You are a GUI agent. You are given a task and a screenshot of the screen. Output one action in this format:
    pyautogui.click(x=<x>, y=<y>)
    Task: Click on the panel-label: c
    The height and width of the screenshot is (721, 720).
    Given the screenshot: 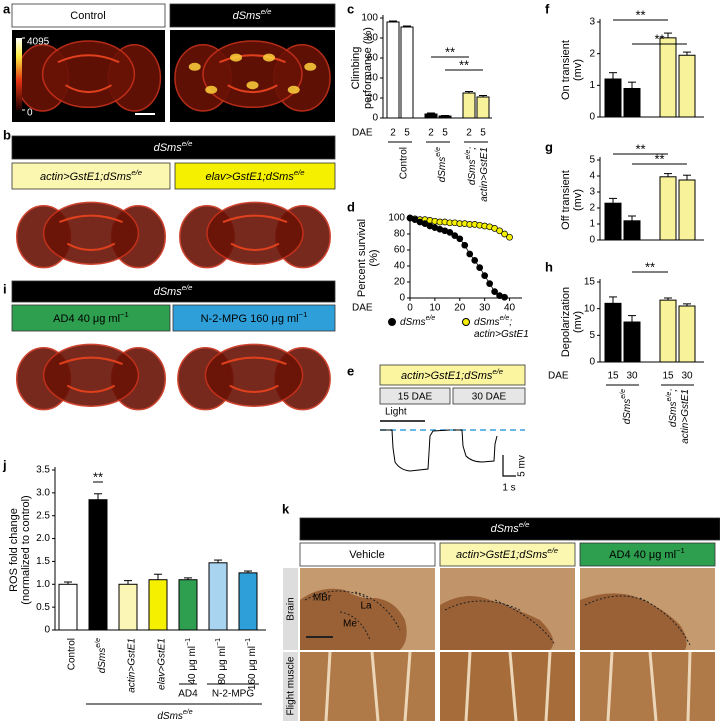 What is the action you would take?
    pyautogui.click(x=350, y=8)
    